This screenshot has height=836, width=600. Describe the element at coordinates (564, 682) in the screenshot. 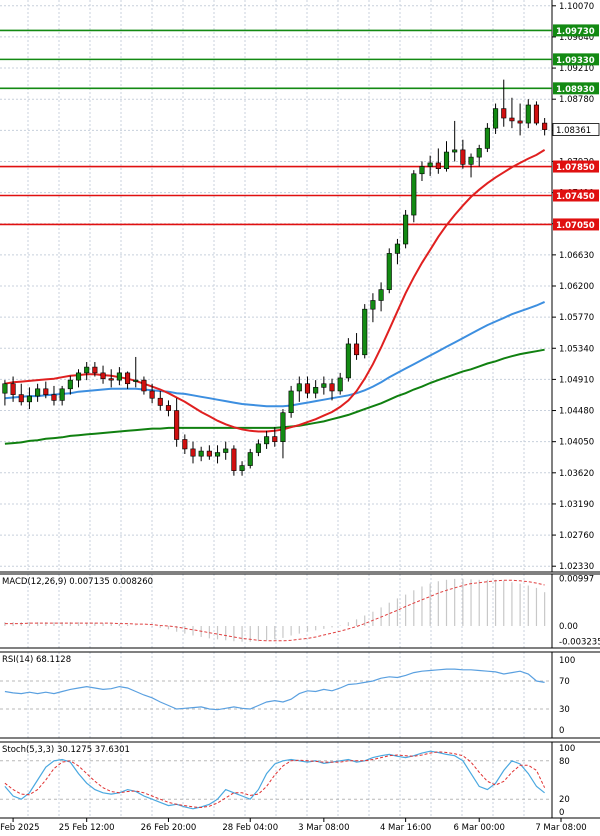

I see `rsi-tick-label: 70` at that location.